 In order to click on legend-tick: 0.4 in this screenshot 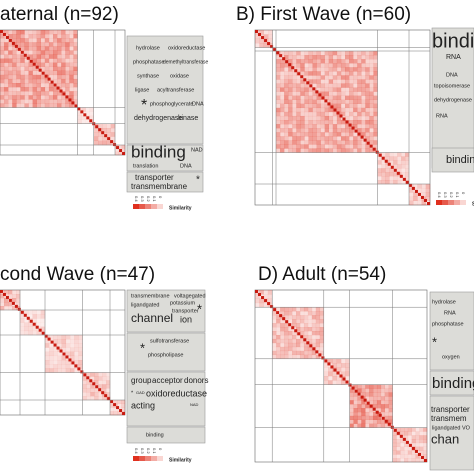, I will do `click(439, 195)`.